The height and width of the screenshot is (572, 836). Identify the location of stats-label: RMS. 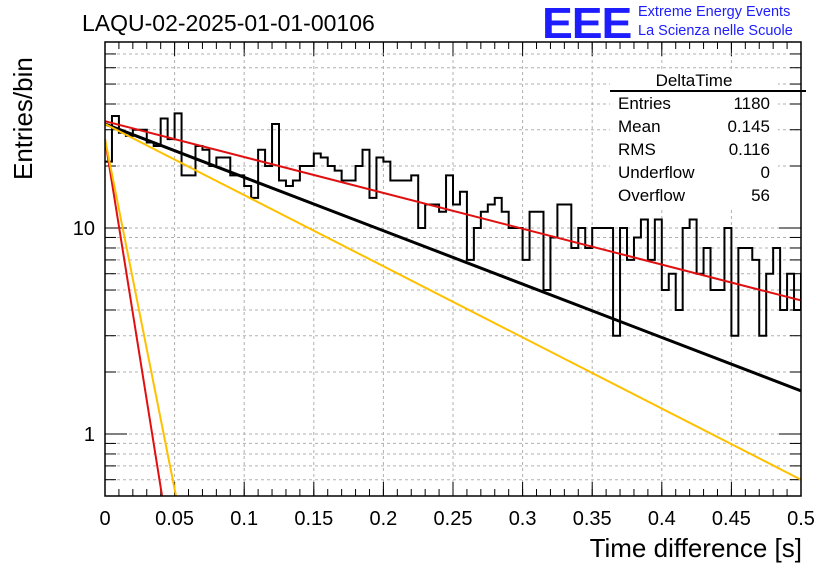
(637, 149).